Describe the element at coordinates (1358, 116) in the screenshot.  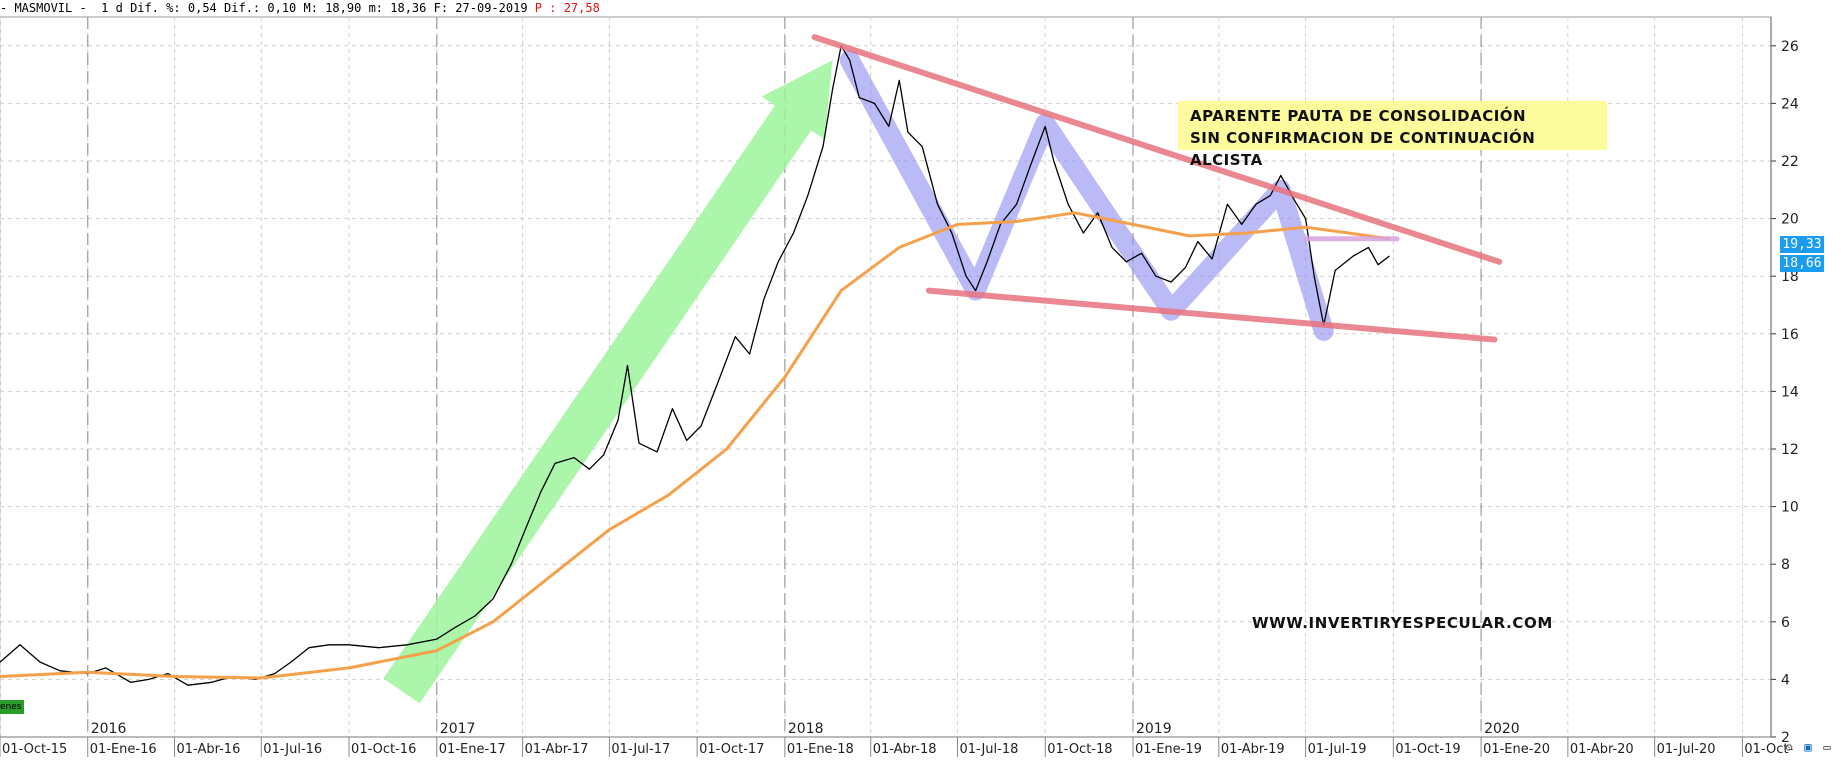
I see `annotation-line-1: APARENTE PAUTA DE CONSOLIDACIÓN` at that location.